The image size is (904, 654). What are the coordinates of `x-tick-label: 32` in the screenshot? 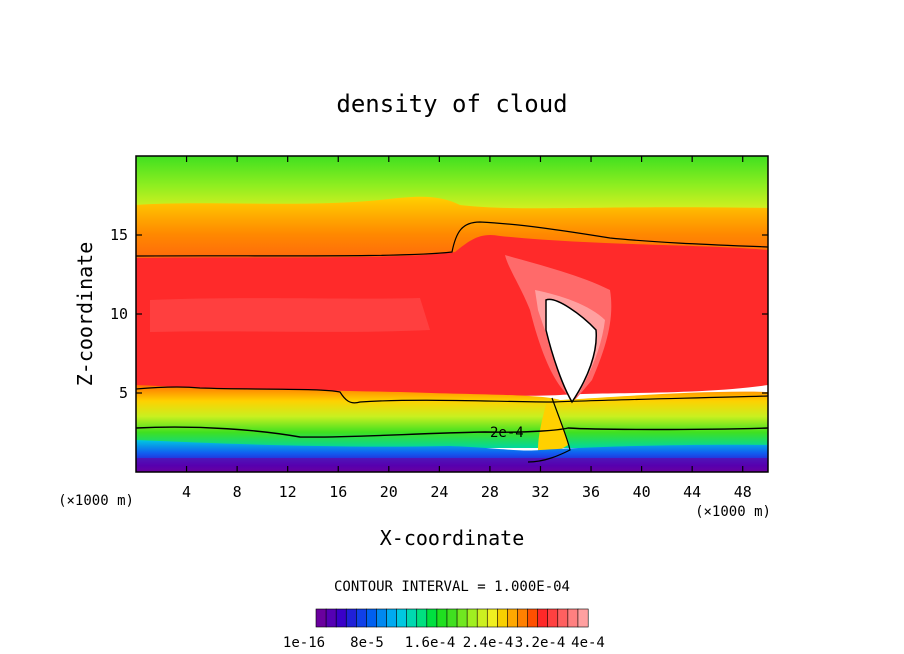 It's located at (540, 492).